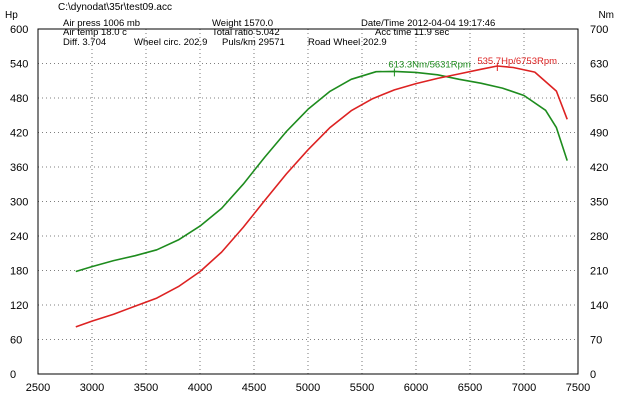 The height and width of the screenshot is (408, 620). Describe the element at coordinates (599, 272) in the screenshot. I see `right-tick-label: 210` at that location.